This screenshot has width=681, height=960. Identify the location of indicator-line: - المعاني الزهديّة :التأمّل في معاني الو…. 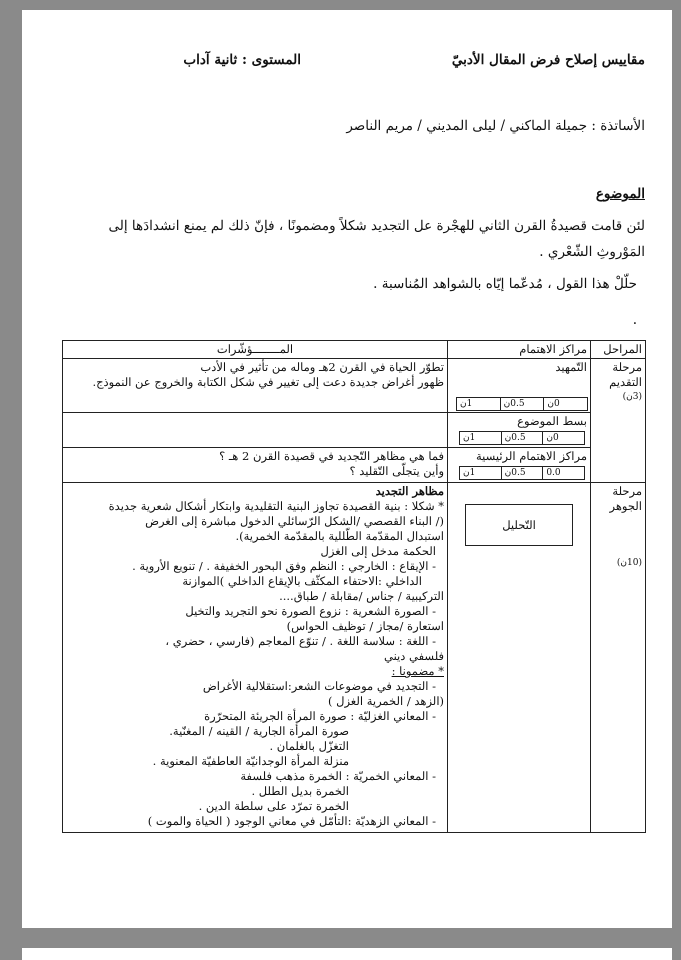
(291, 821).